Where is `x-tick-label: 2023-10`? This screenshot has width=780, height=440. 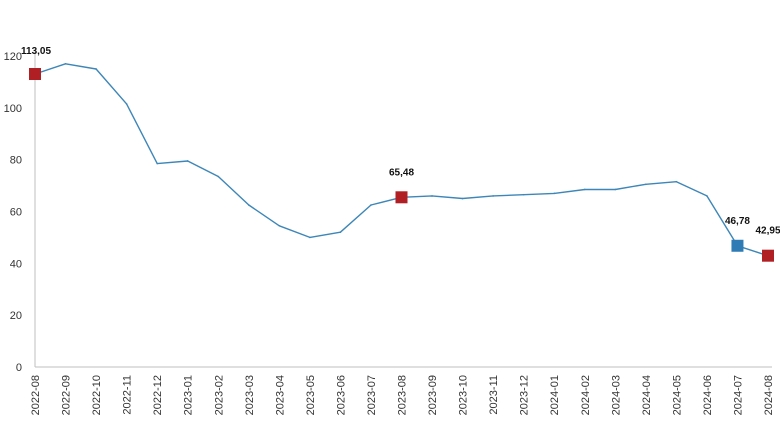 x-tick-label: 2023-10 is located at coordinates (464, 395).